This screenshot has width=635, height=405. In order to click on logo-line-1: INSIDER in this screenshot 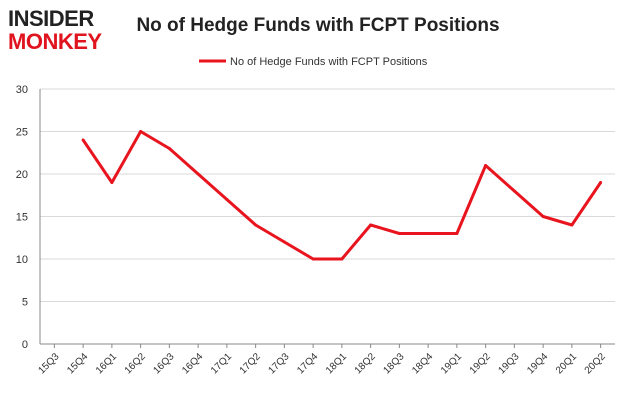, I will do `click(51, 18)`.